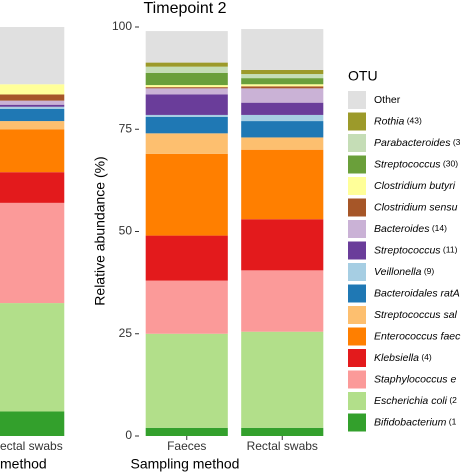  I want to click on legend-label: Clostridium sensu, so click(416, 207).